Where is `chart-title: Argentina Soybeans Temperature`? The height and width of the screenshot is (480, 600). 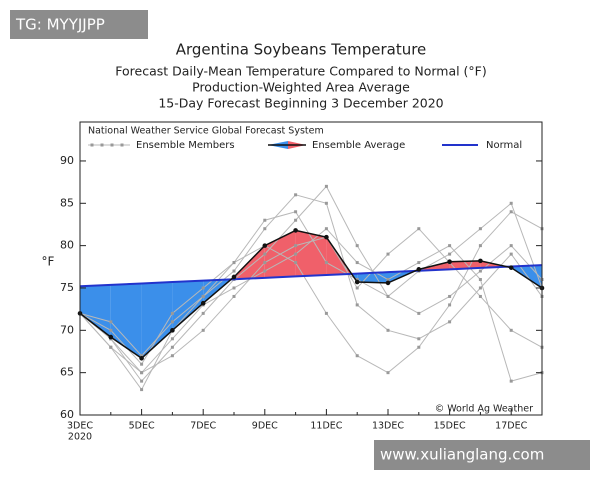 chart-title: Argentina Soybeans Temperature is located at coordinates (301, 50).